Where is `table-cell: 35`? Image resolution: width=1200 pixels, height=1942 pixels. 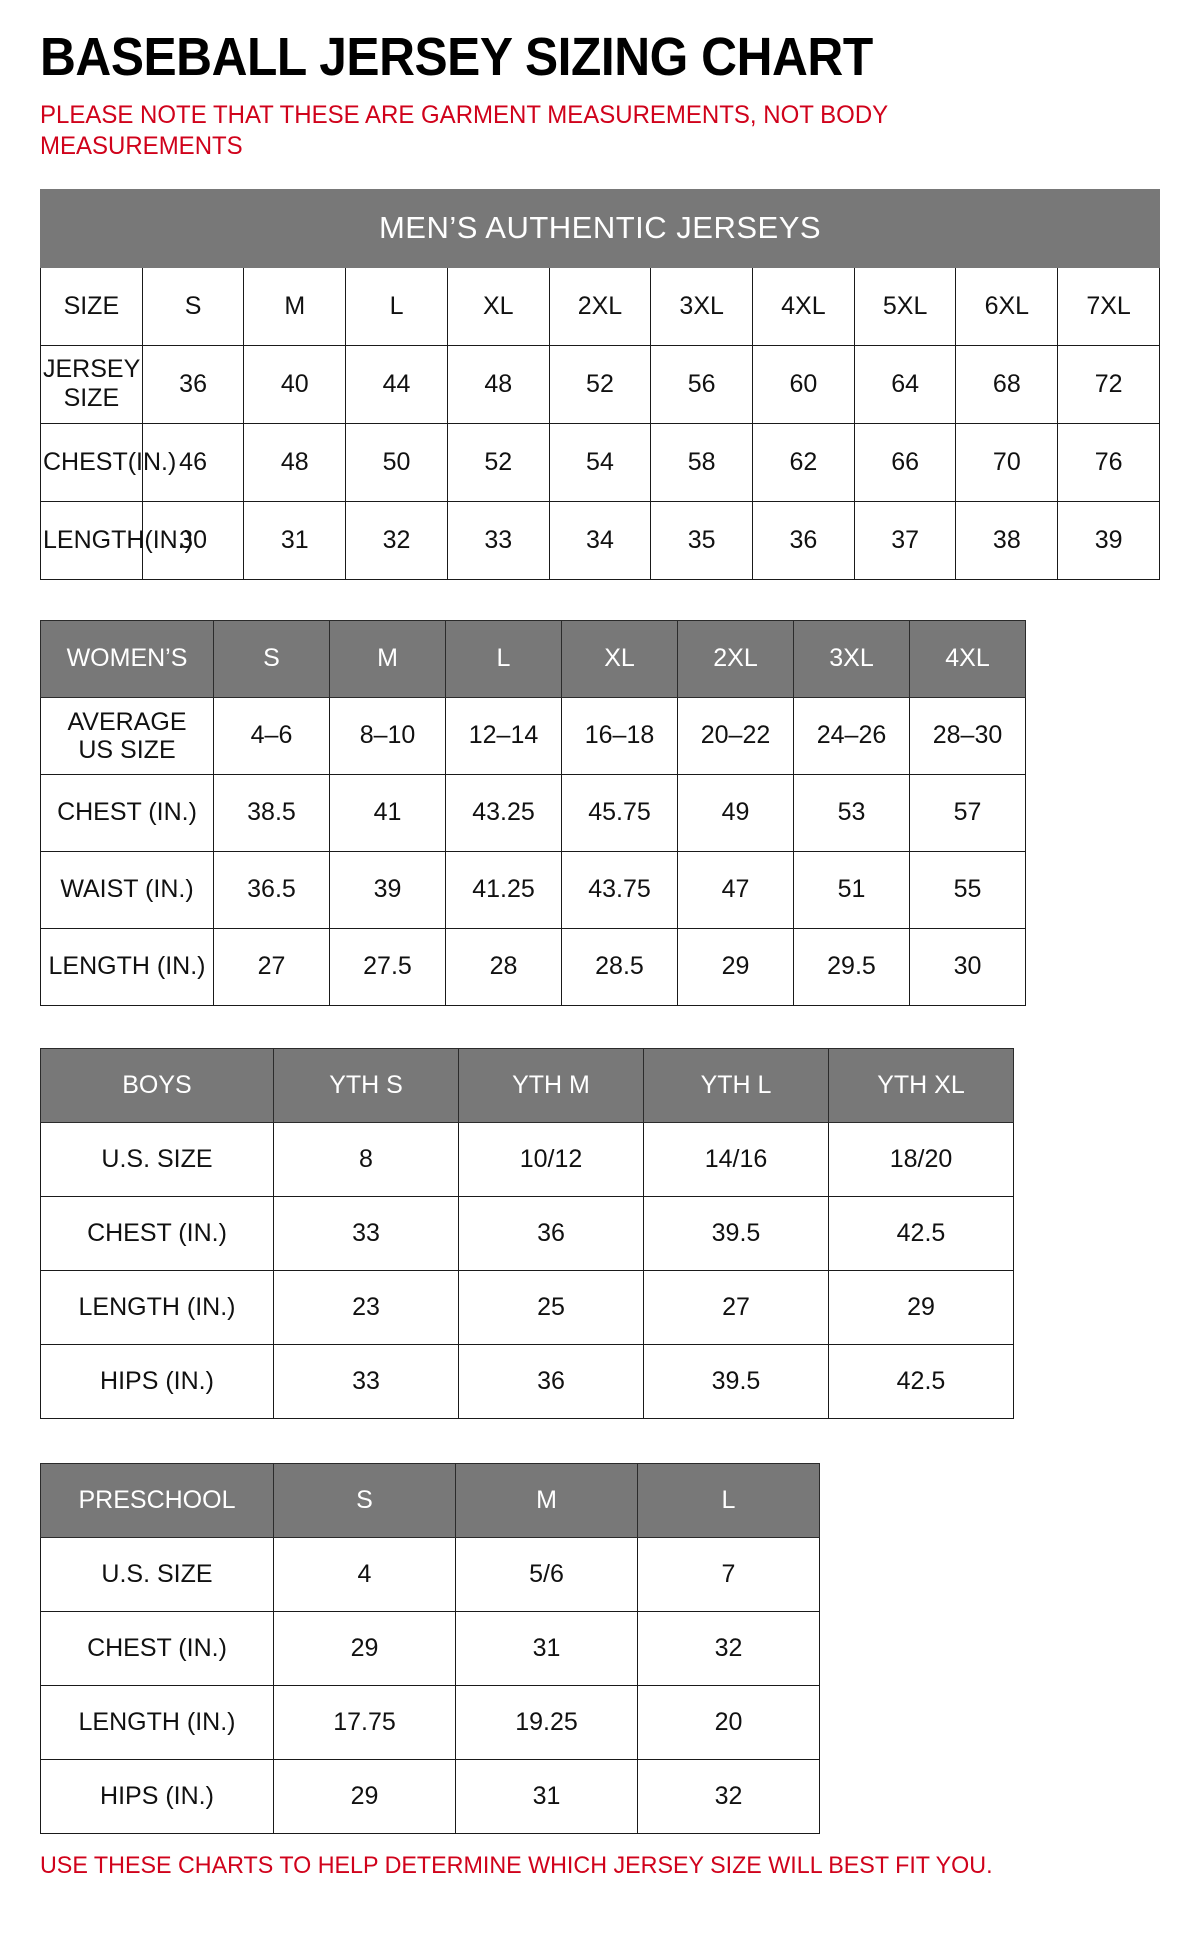 table-cell: 35 is located at coordinates (702, 540).